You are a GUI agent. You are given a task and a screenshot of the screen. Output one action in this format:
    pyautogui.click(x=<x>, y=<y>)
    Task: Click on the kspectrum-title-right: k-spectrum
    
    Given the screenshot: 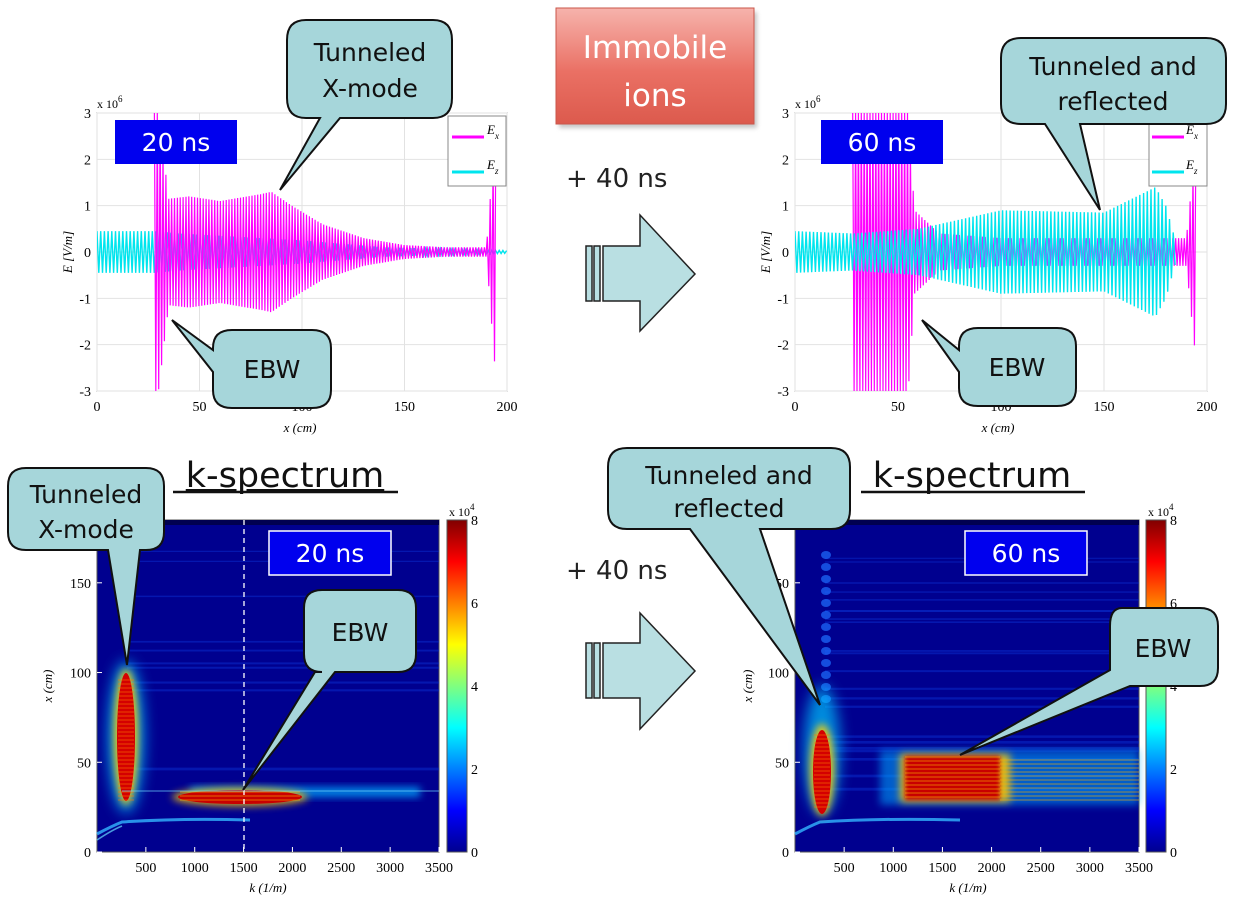 What is the action you would take?
    pyautogui.click(x=972, y=476)
    